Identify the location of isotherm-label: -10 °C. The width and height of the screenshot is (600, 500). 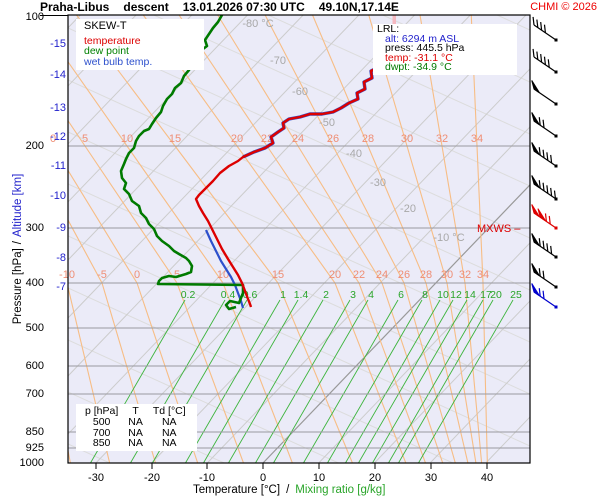
(448, 238).